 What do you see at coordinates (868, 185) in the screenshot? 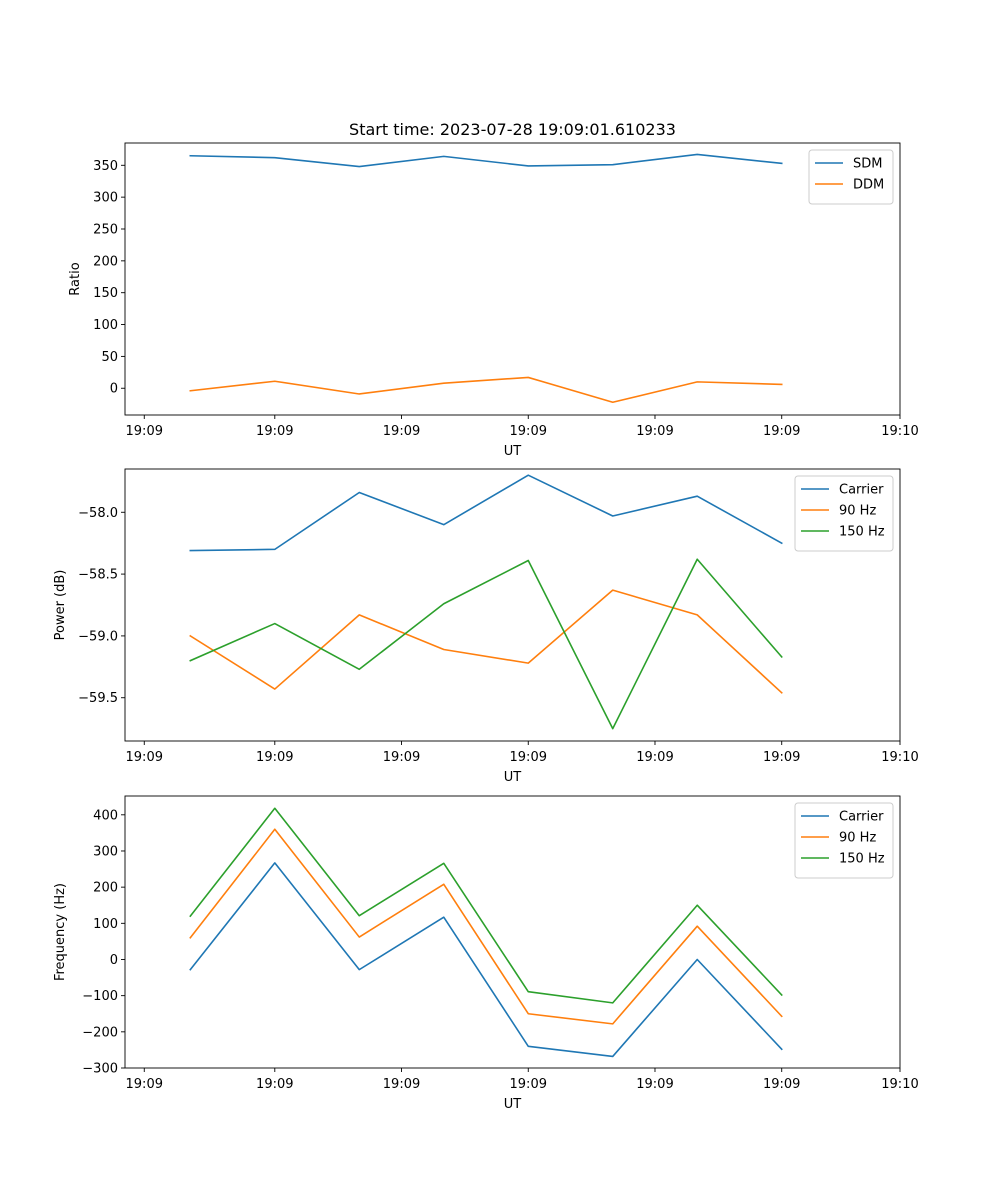
I see `legend-label: DDM` at bounding box center [868, 185].